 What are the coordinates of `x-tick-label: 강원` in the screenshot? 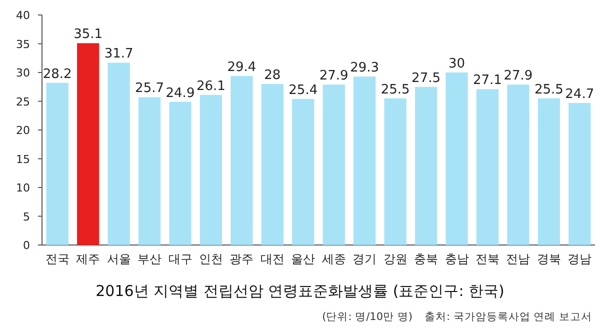 It's located at (395, 259).